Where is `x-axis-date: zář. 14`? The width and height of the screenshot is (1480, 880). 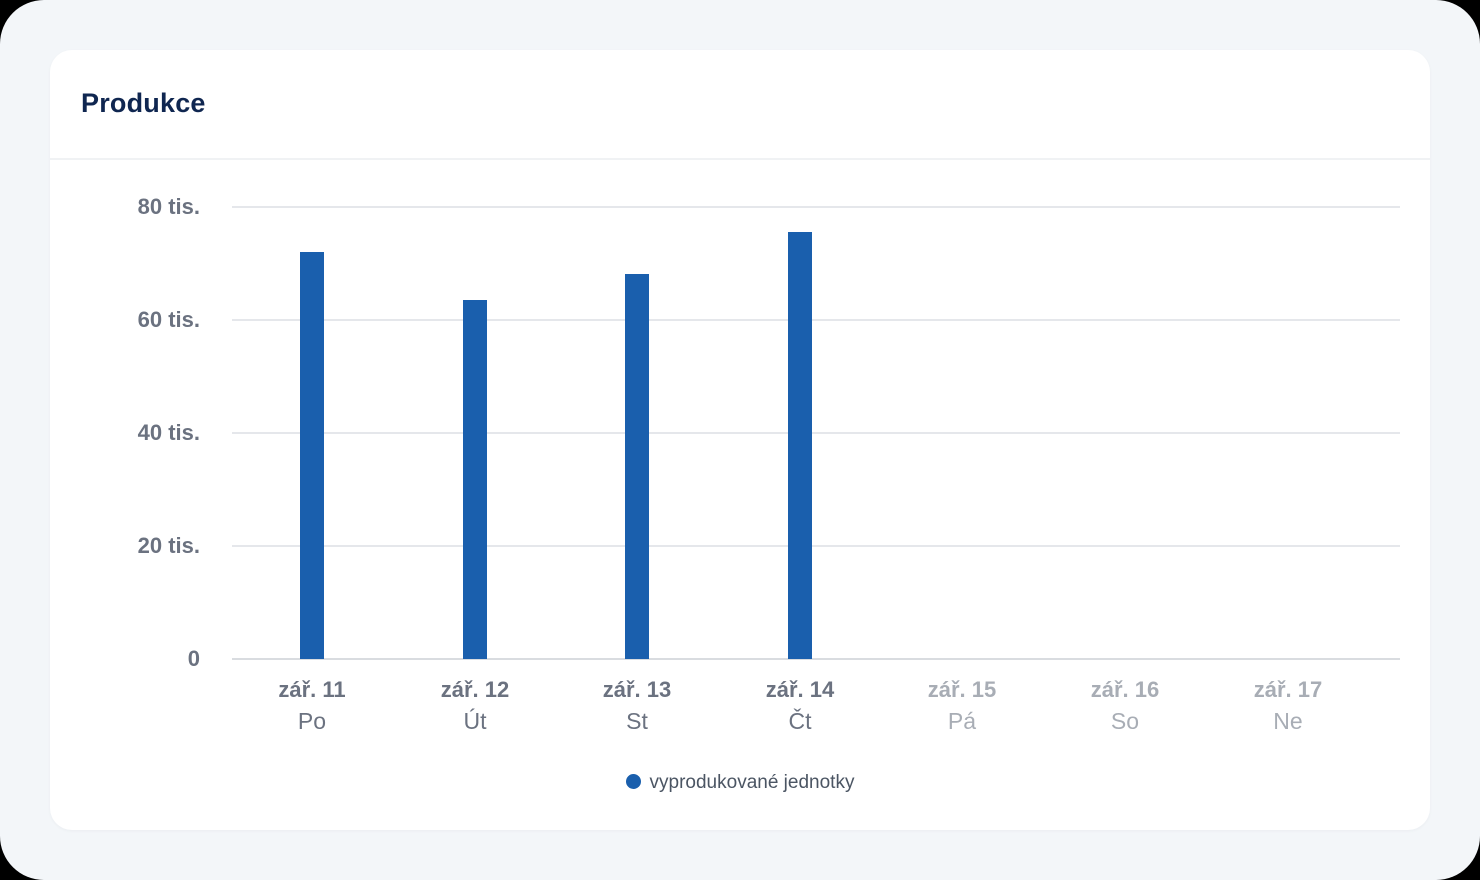
x-axis-date: zář. 14 is located at coordinates (800, 689).